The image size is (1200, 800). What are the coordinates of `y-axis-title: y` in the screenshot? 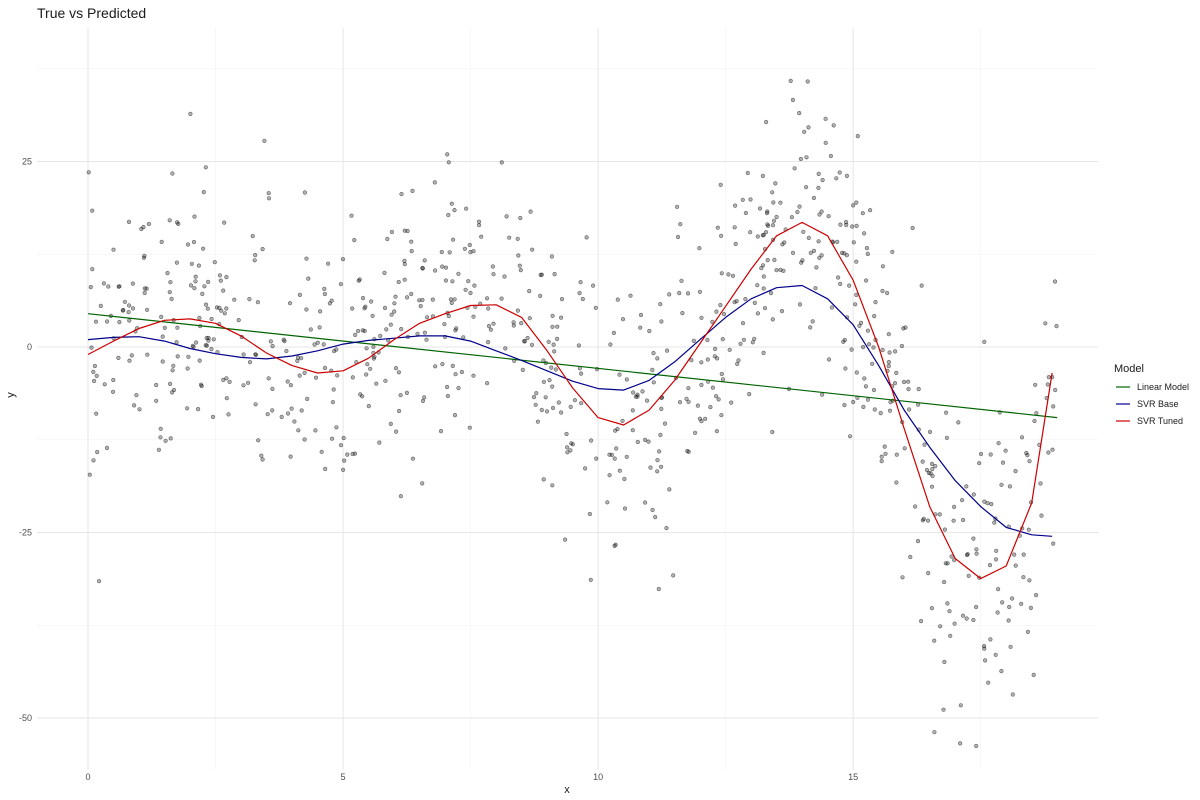 It's located at (11, 395).